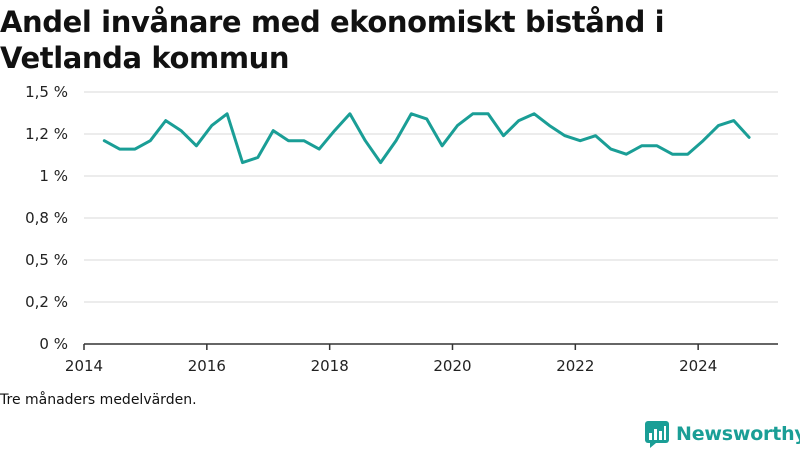 The image size is (800, 450). I want to click on y-tick-label: 0,5 %, so click(46, 260).